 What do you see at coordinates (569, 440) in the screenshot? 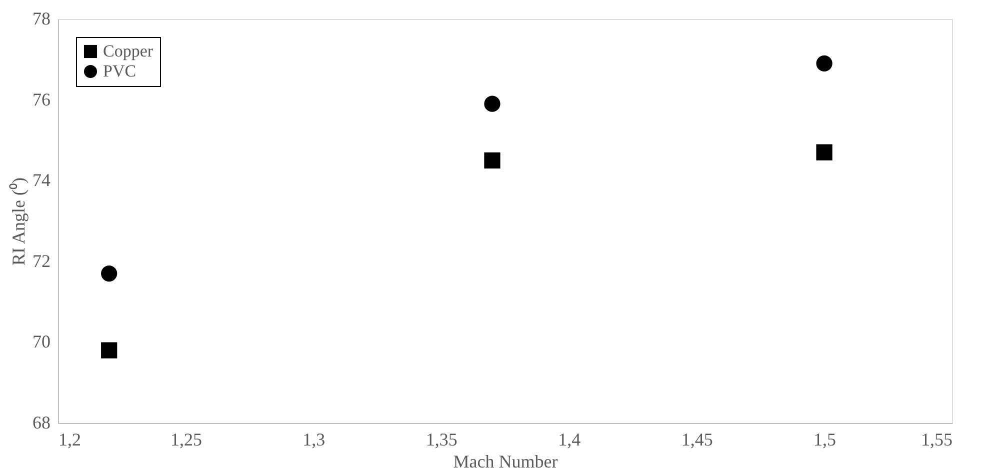
I see `x-tick-label: 1,4` at bounding box center [569, 440].